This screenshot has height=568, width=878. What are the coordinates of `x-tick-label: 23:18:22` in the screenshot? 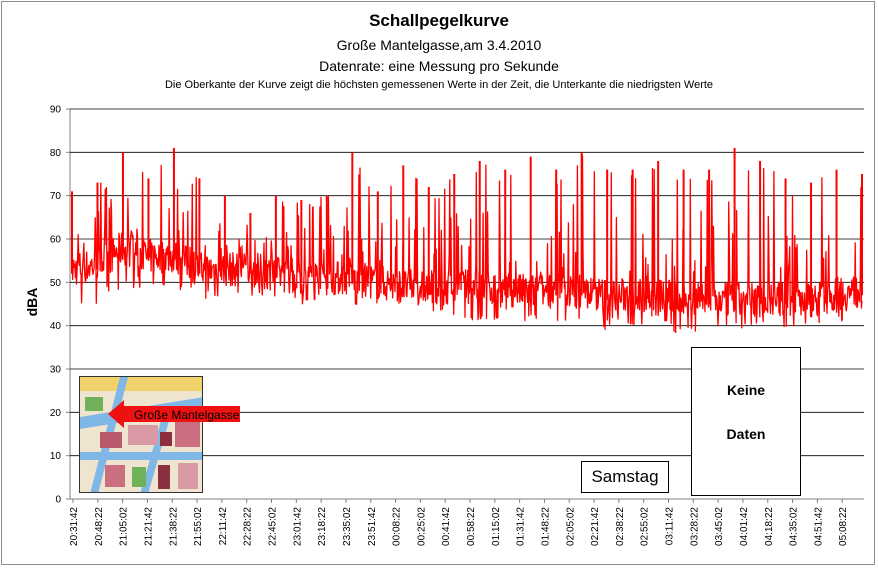 It's located at (322, 526).